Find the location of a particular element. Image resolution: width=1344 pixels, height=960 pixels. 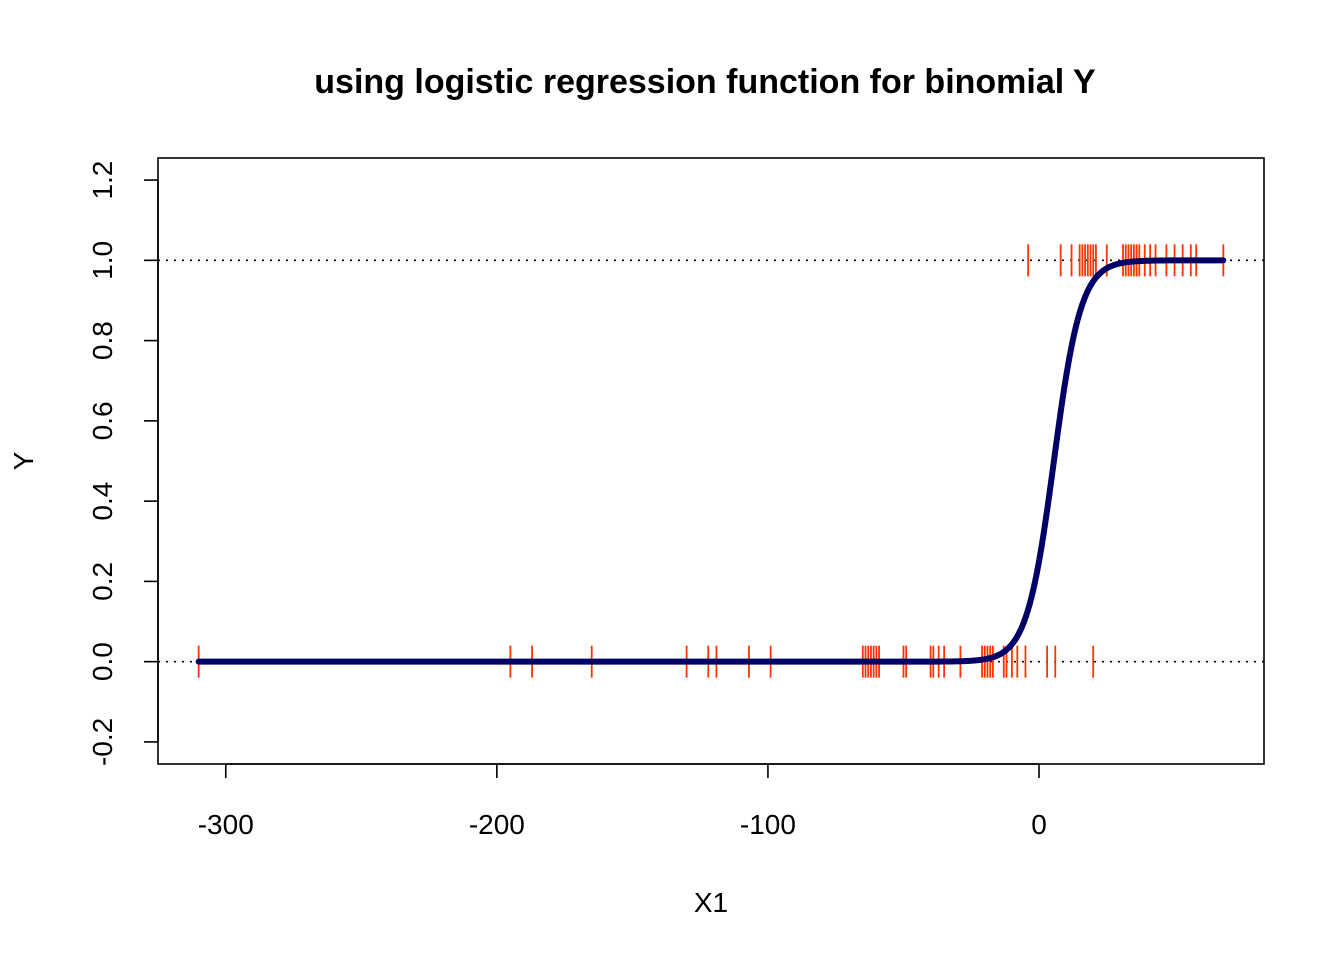

y-tick-label: 0.6 is located at coordinates (102, 420).